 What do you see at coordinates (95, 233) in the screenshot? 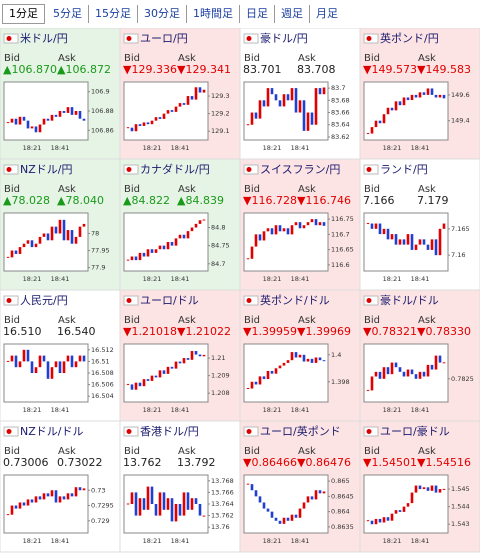
I see `y-tick-label: 78` at bounding box center [95, 233].